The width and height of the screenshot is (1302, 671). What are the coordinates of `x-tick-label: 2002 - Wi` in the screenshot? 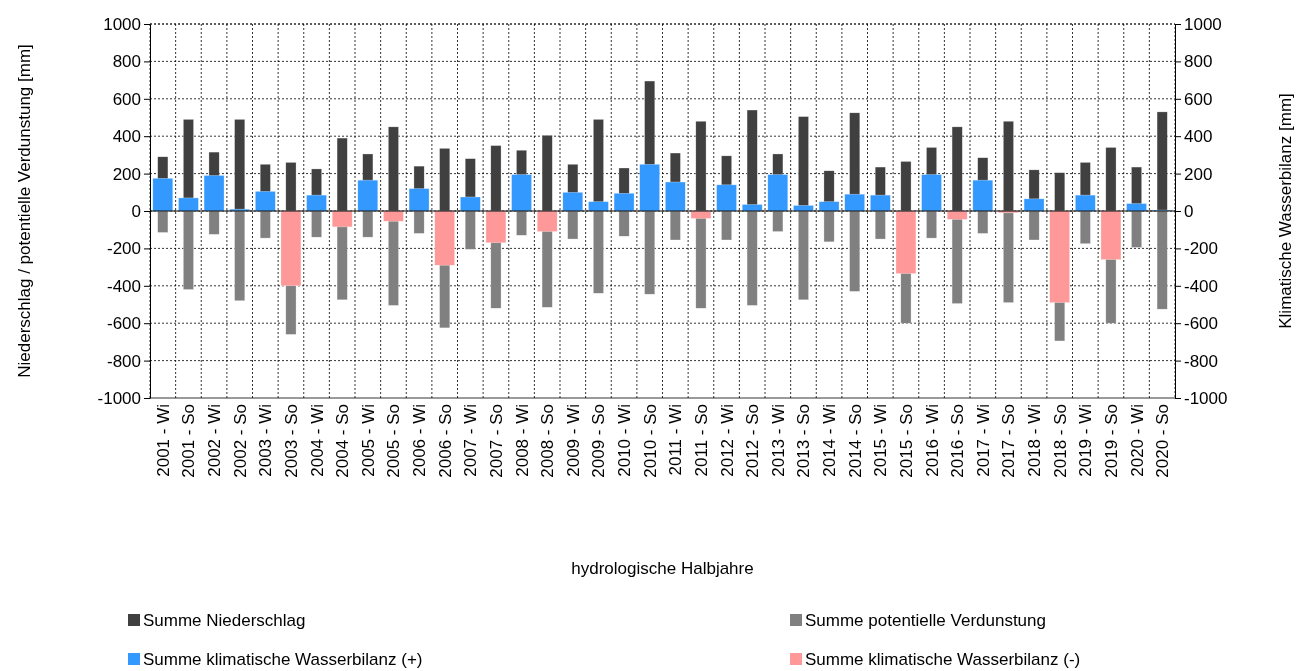 It's located at (215, 440).